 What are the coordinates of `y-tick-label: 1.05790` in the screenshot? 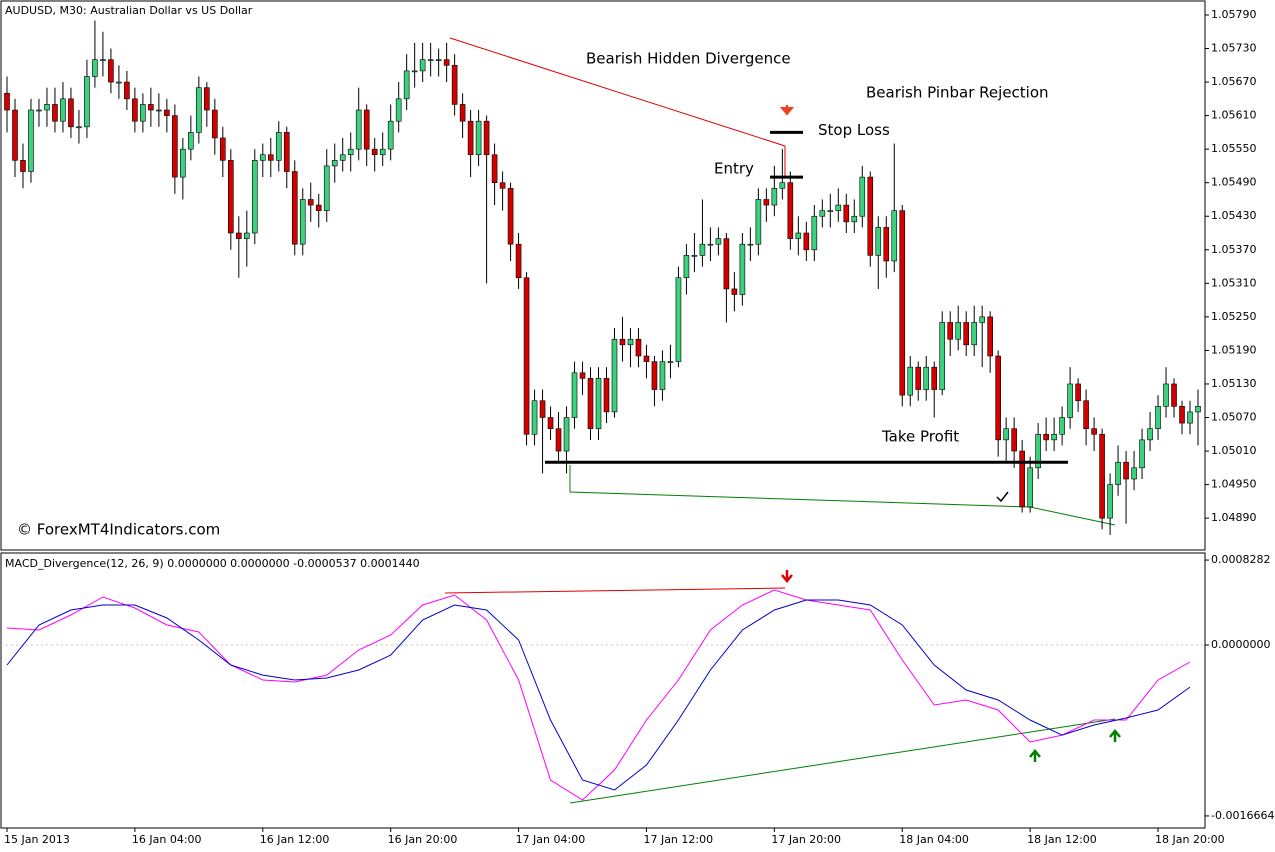 It's located at (1234, 14).